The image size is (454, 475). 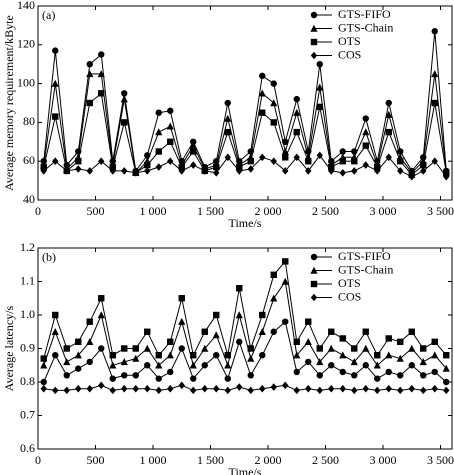 What do you see at coordinates (210, 460) in the screenshot?
I see `x-tick-label: 1 500` at bounding box center [210, 460].